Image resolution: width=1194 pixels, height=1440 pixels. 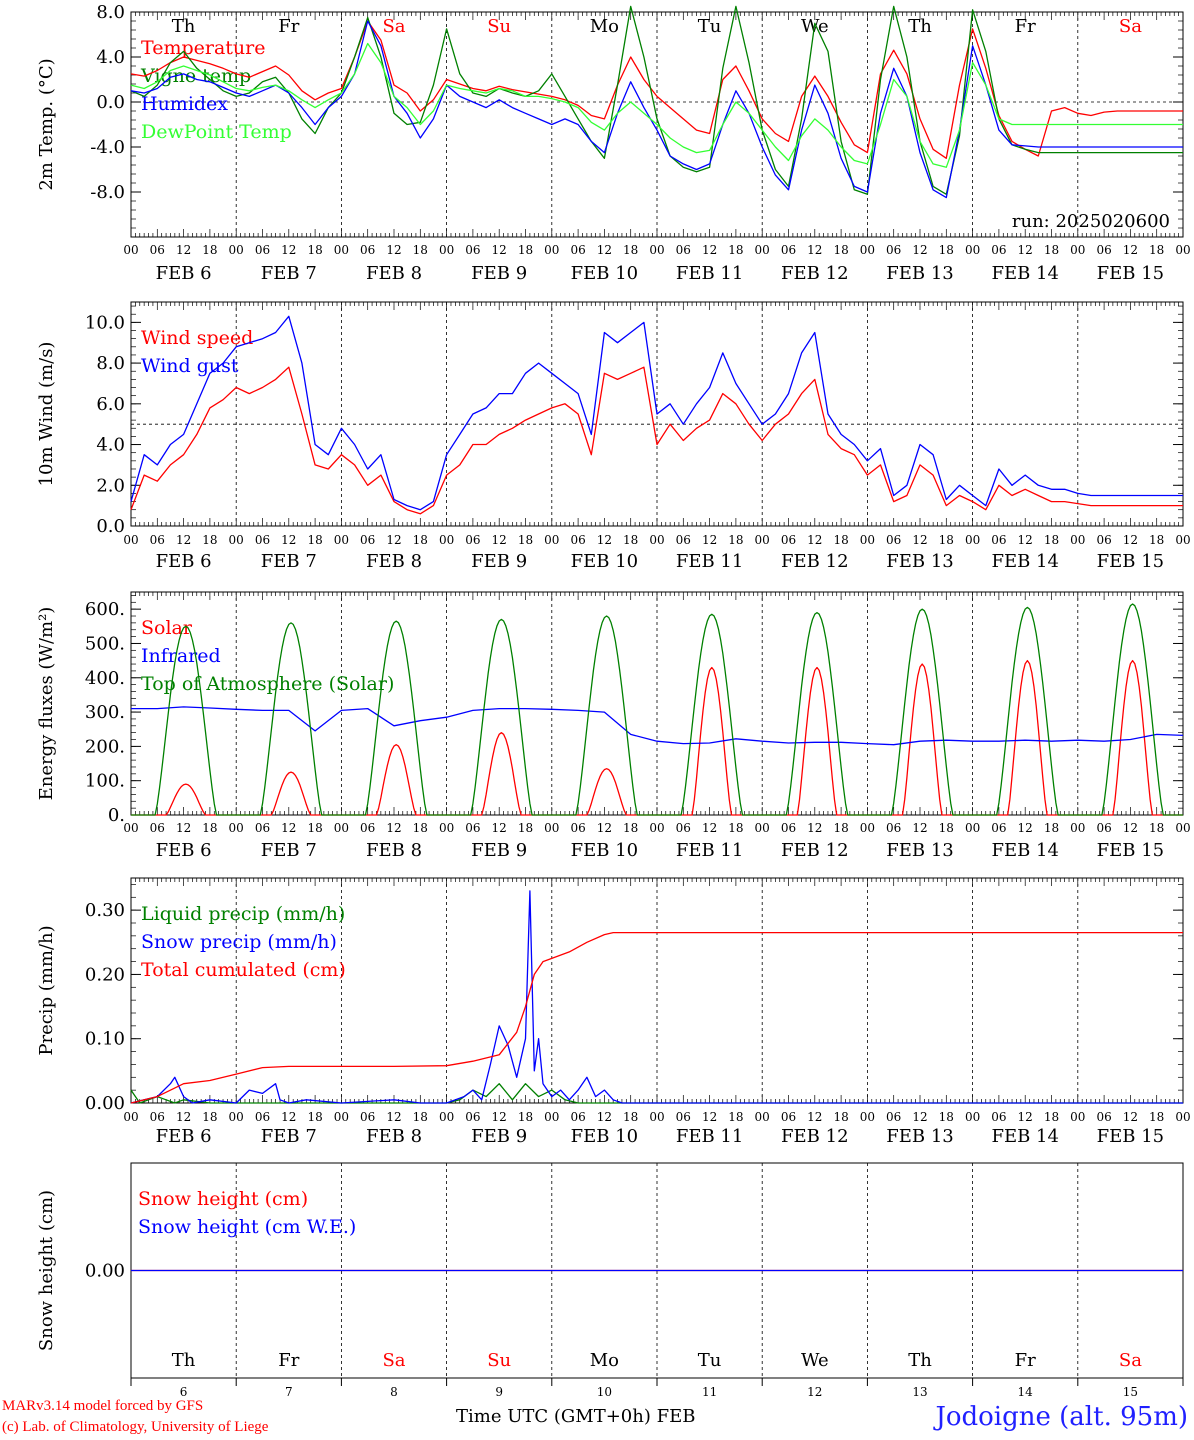 I want to click on legend-entry: DewPoint Temp, so click(x=216, y=132).